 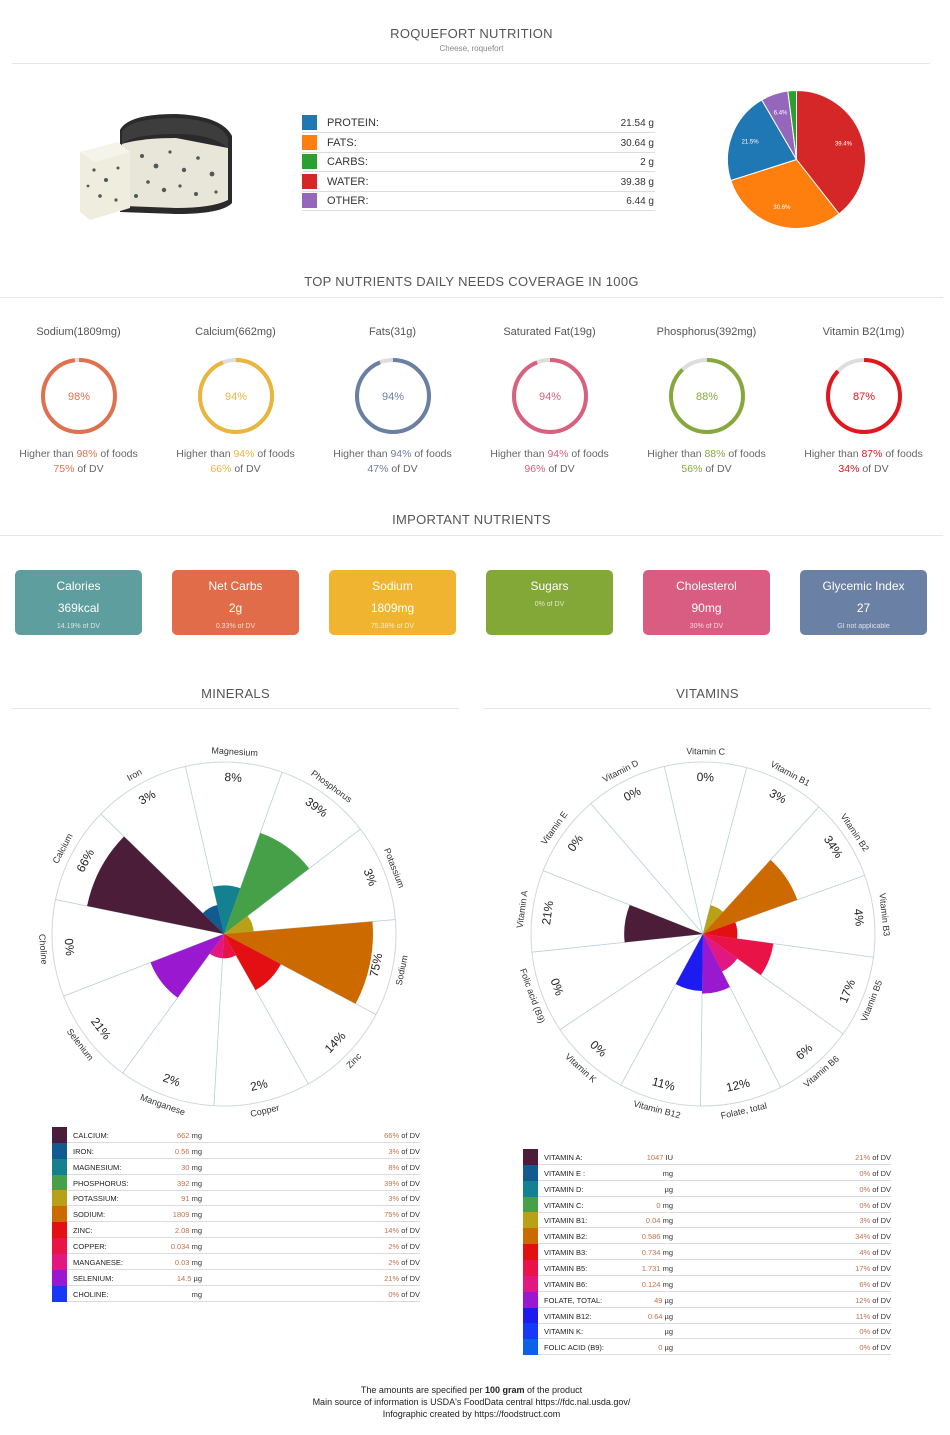 What do you see at coordinates (234, 751) in the screenshot?
I see `polar-category-label: Magnesium` at bounding box center [234, 751].